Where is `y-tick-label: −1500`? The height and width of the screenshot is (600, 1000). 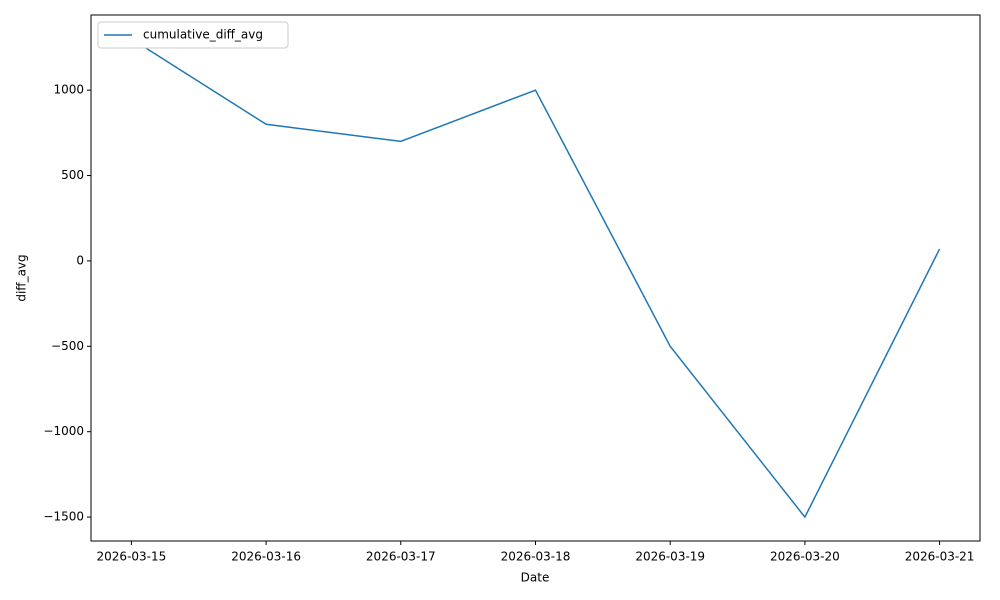
y-tick-label: −1500 is located at coordinates (63, 517).